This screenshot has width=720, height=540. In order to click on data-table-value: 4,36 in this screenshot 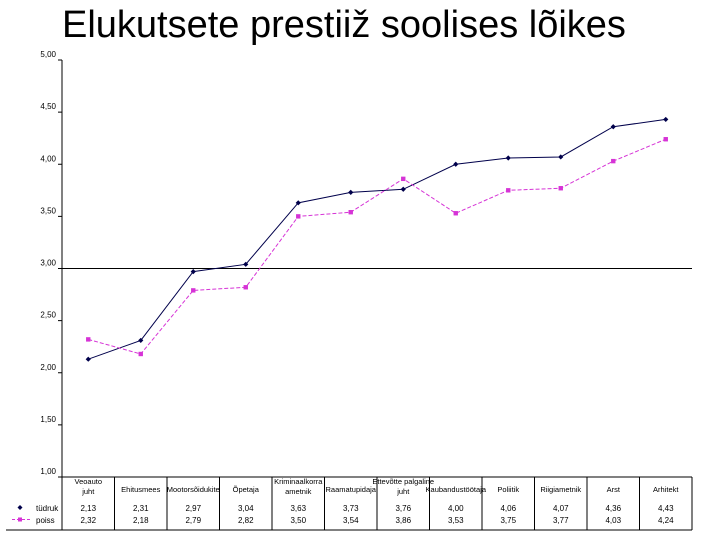, I will do `click(613, 508)`.